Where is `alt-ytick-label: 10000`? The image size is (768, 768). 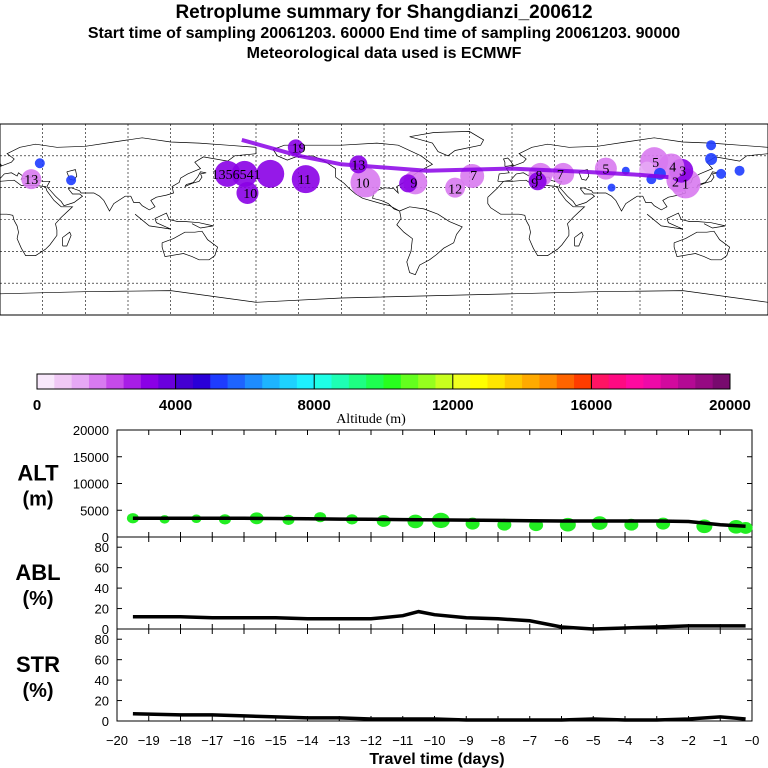 alt-ytick-label: 10000 is located at coordinates (91, 484).